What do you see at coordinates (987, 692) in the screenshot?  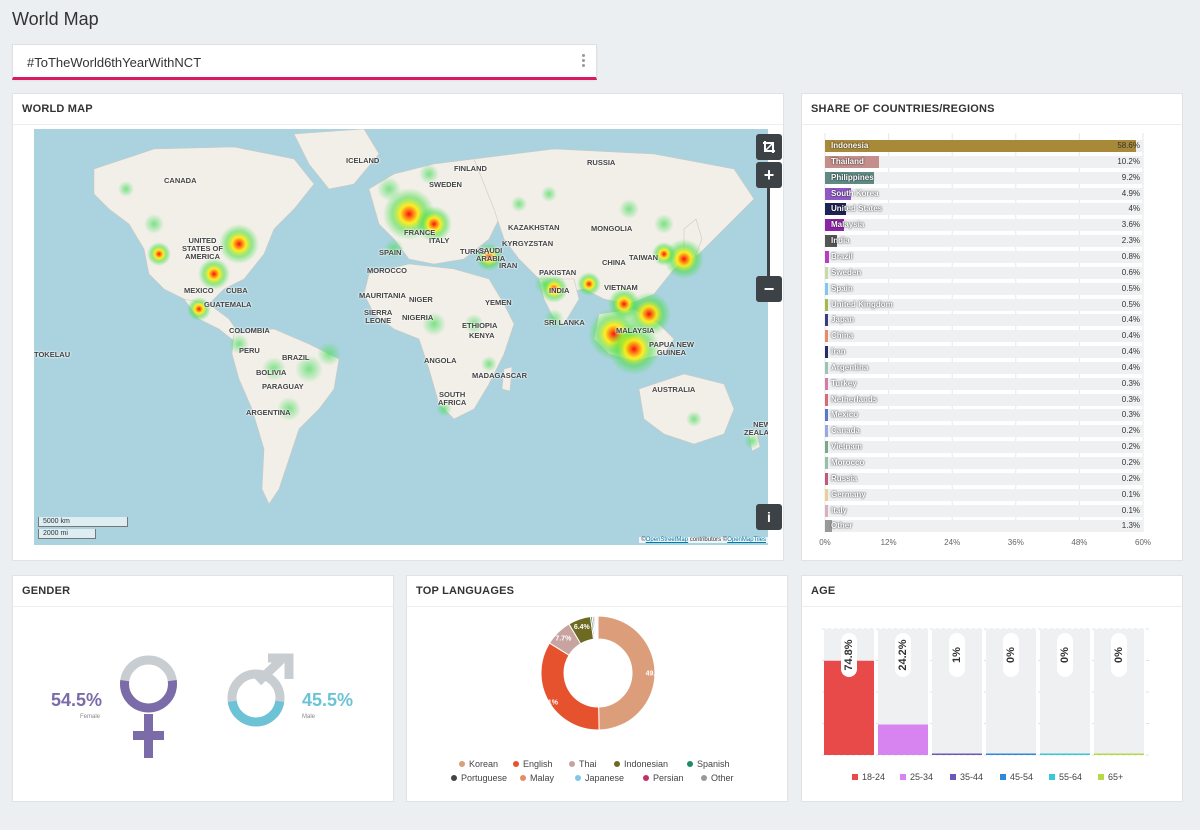 I see `age-chart: 74.8% 24.2% 1% 0% 0% 0%` at bounding box center [987, 692].